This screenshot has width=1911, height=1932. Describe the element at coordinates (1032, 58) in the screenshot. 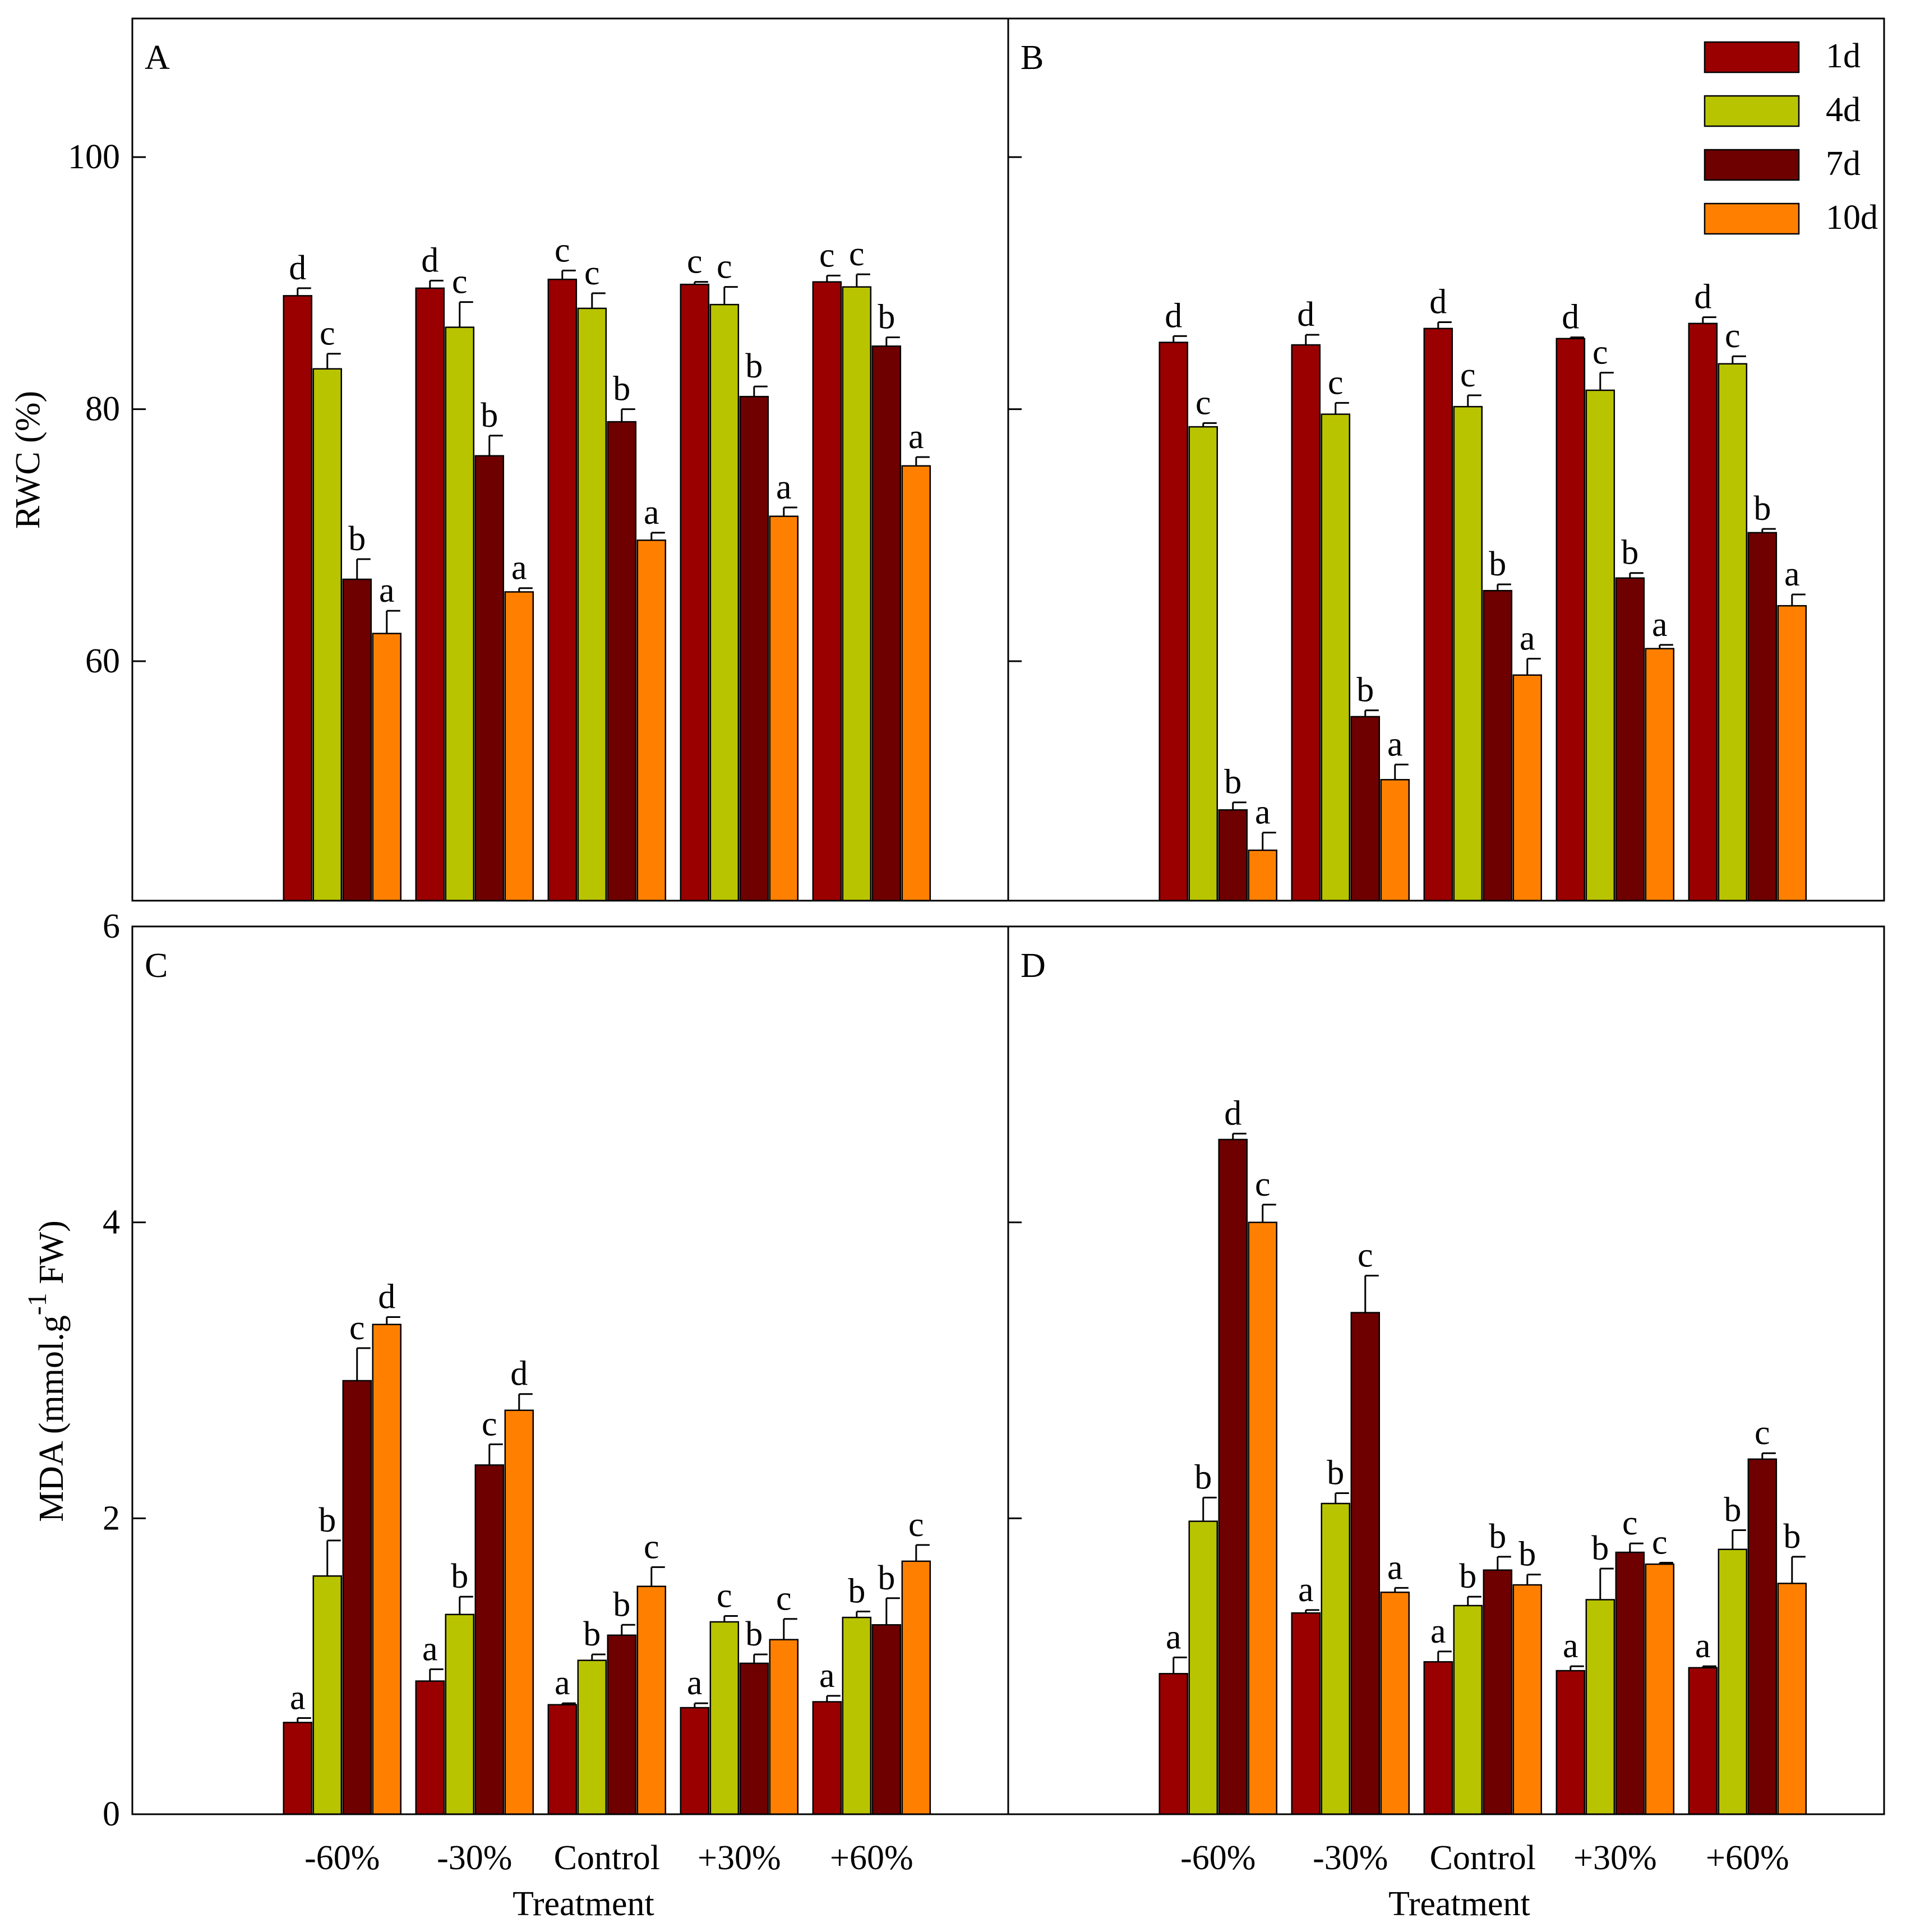

I see `panel-label: B` at that location.